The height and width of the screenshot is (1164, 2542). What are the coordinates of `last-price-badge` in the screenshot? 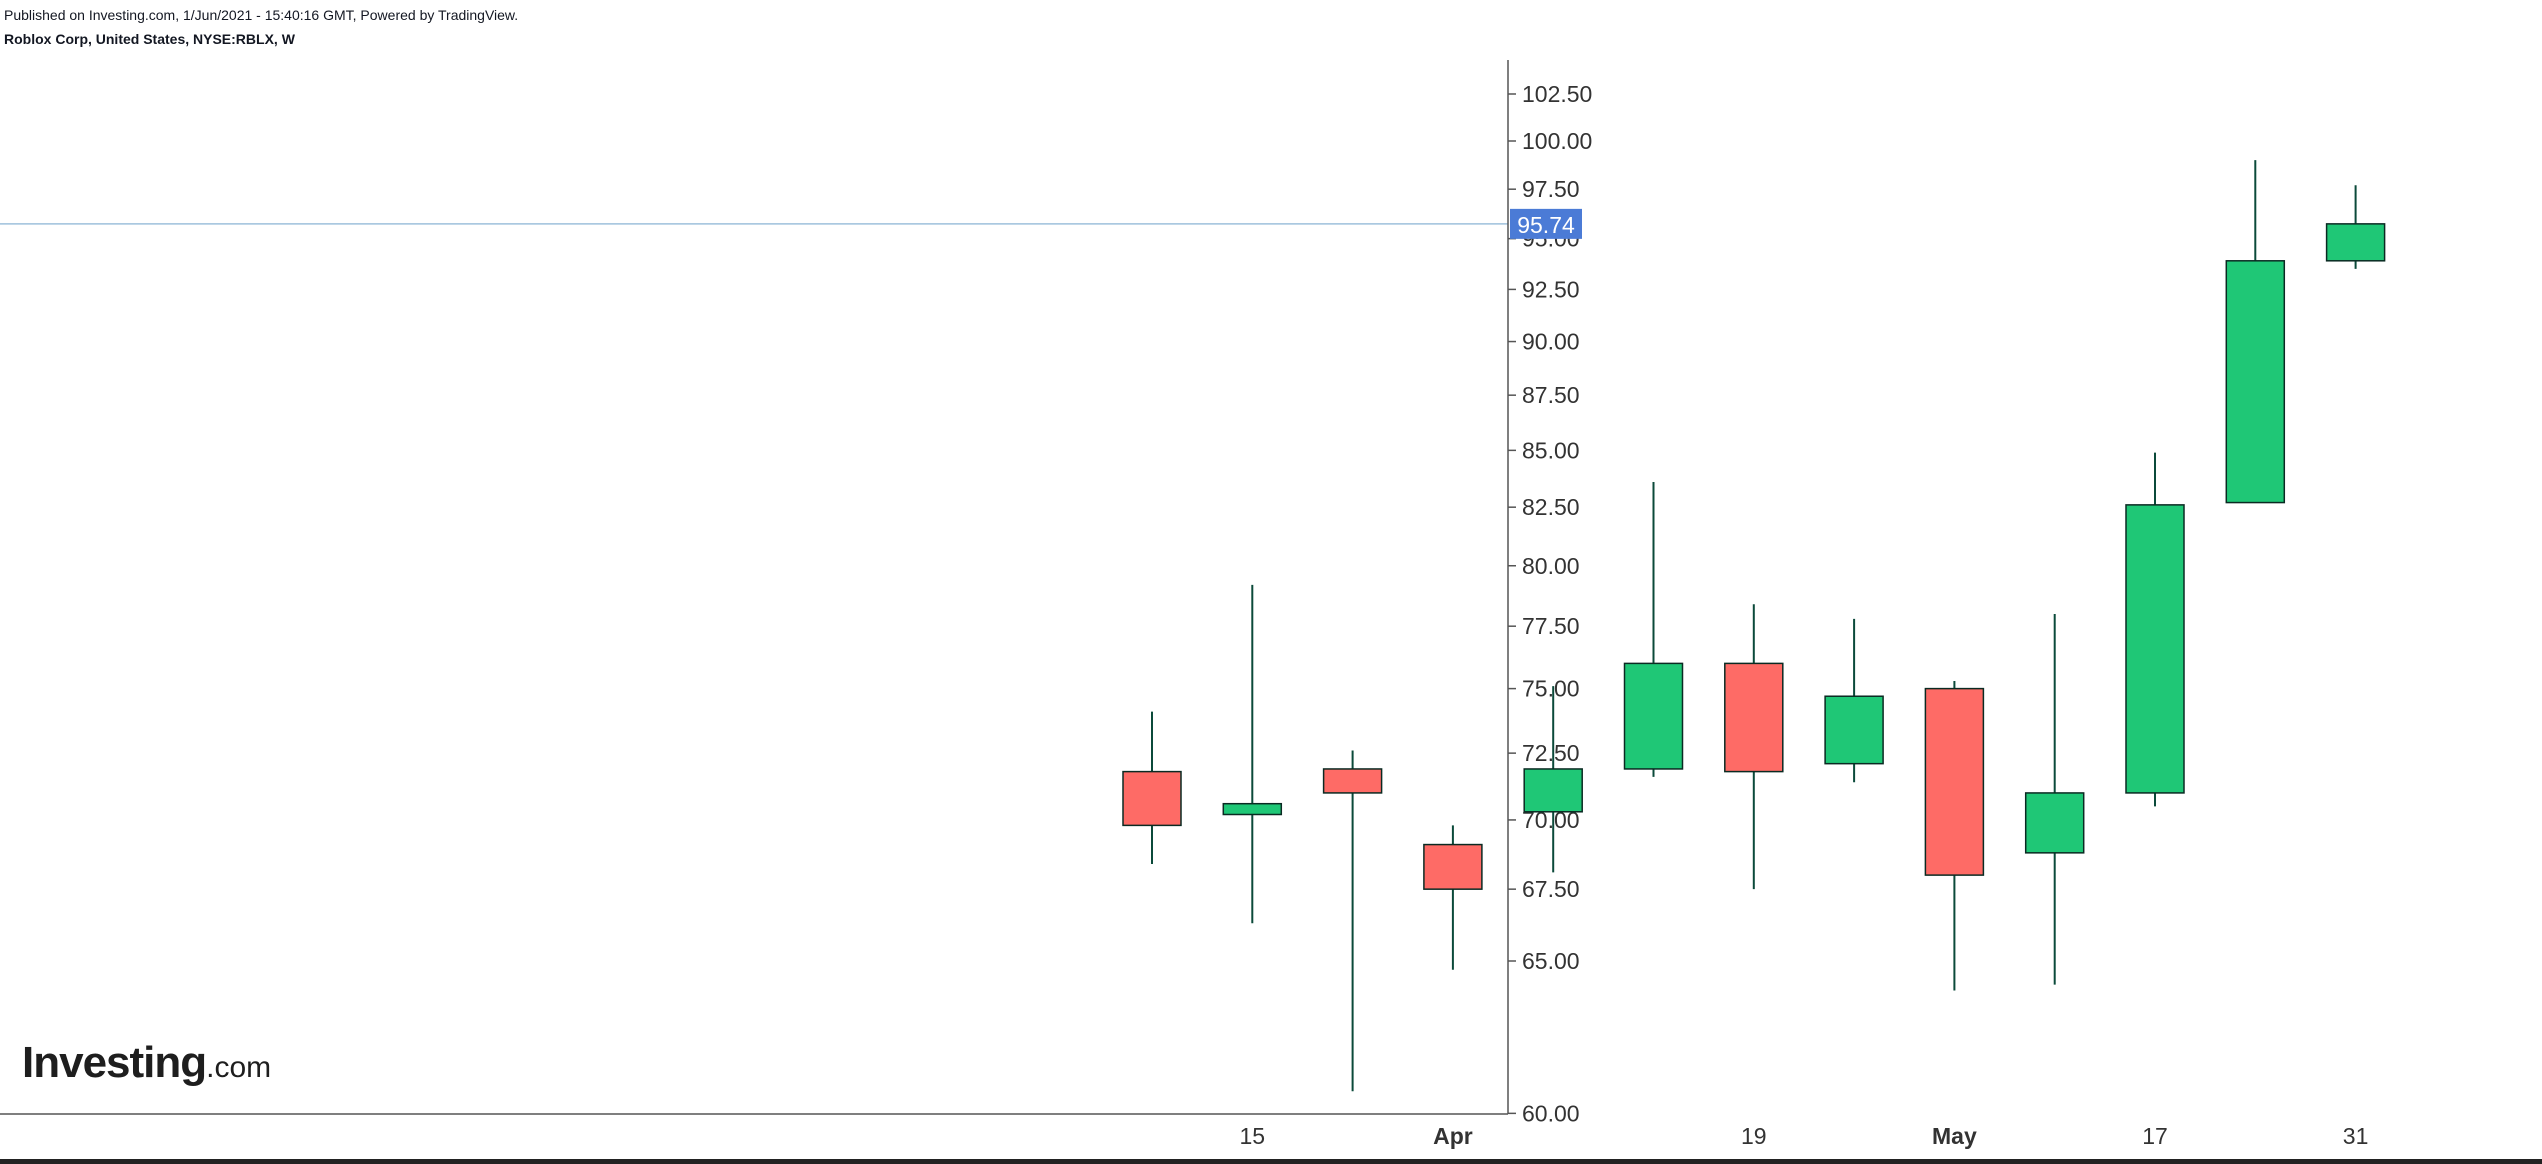 It's located at (1546, 223).